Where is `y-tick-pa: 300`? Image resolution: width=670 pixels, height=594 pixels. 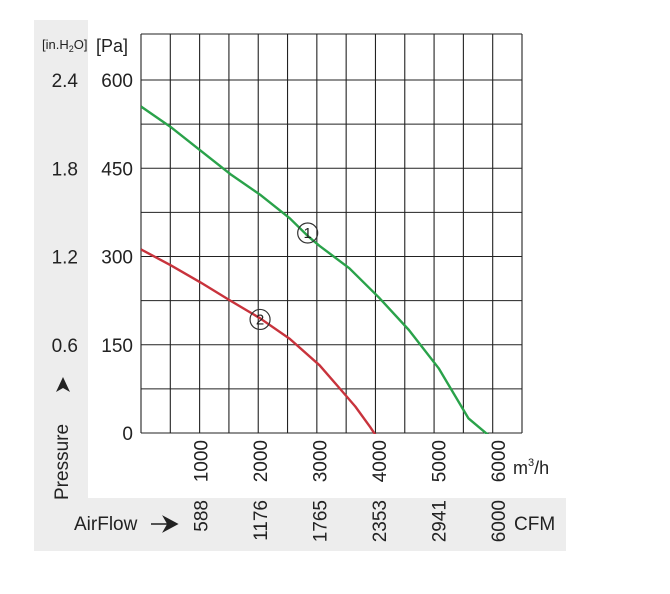
y-tick-pa: 300 is located at coordinates (117, 258).